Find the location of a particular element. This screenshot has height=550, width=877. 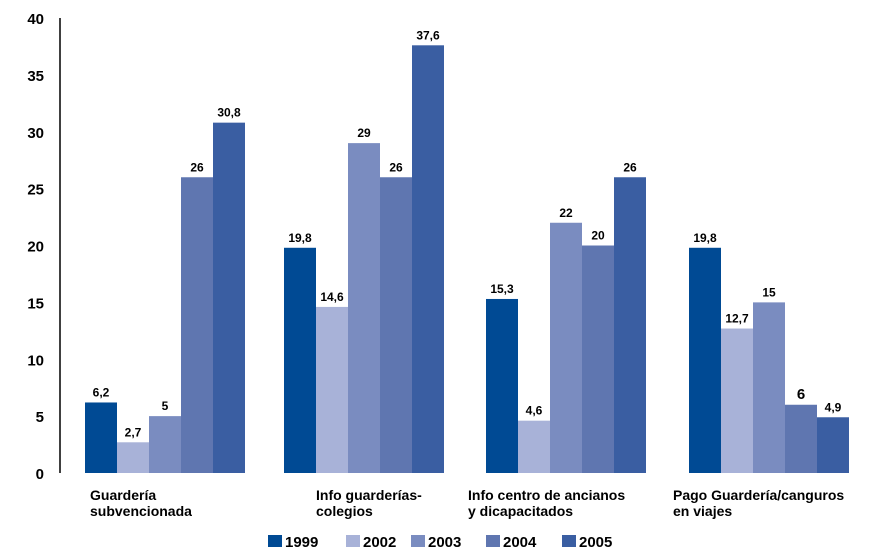

y-tick-label: 5 is located at coordinates (40, 417).